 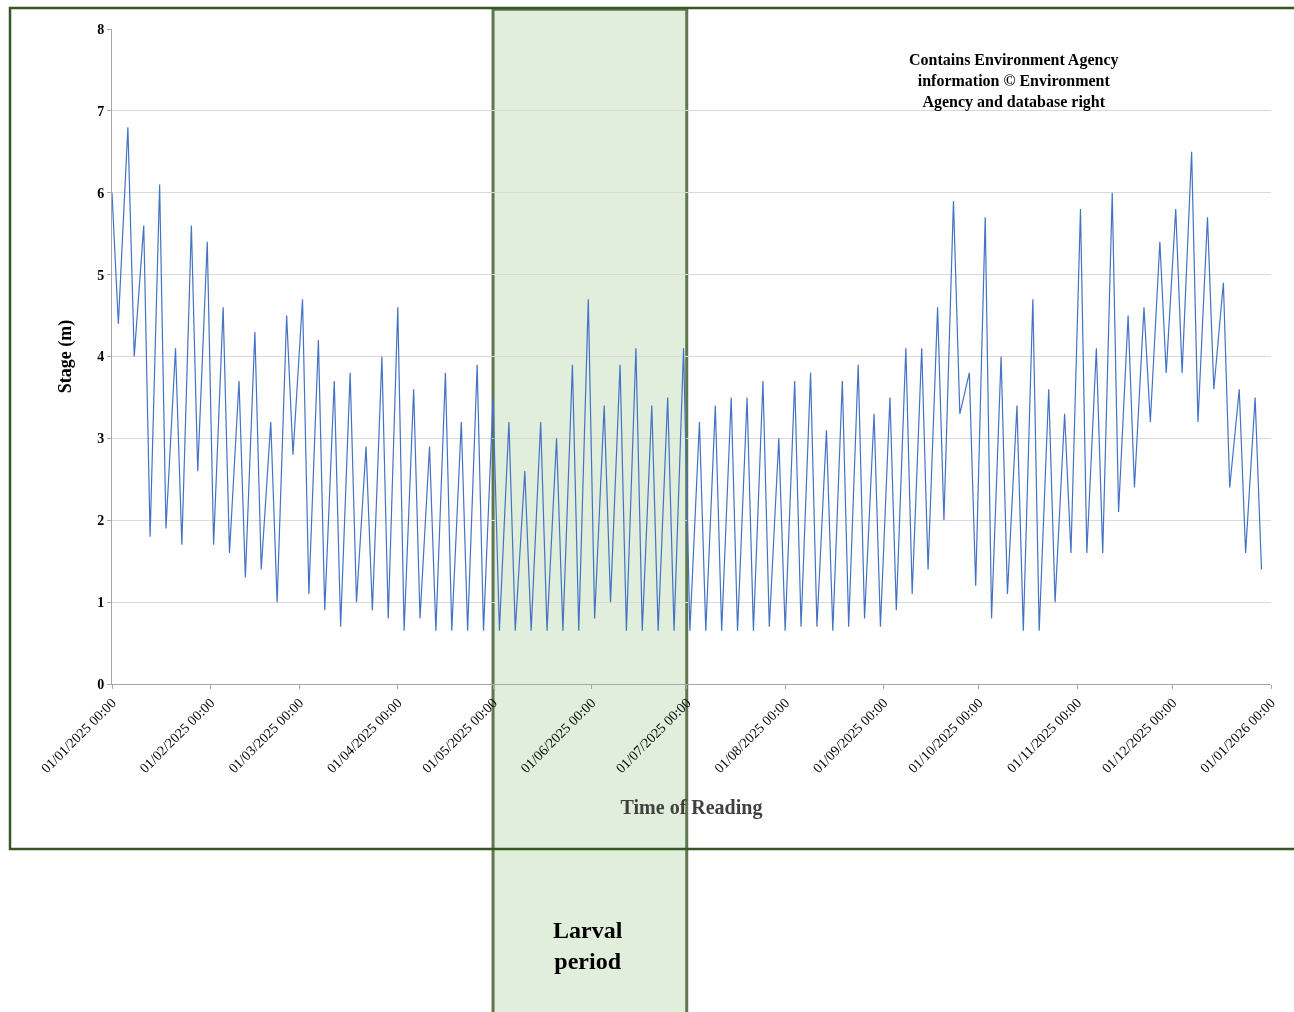 What do you see at coordinates (1014, 81) in the screenshot?
I see `annotation: Contains Environment Agency information © Environment Agency and database right` at bounding box center [1014, 81].